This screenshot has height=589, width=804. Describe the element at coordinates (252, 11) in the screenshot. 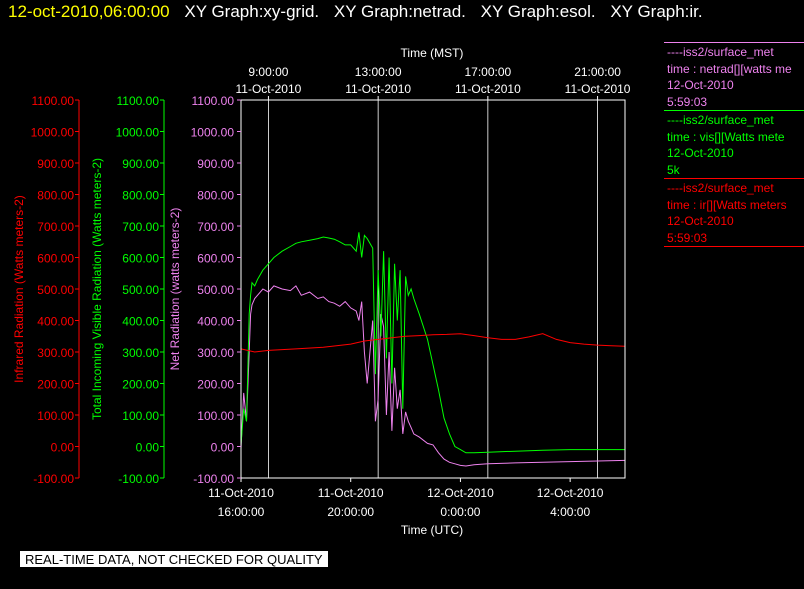

I see `graph-name-1: XY Graph:xy-grid.` at that location.